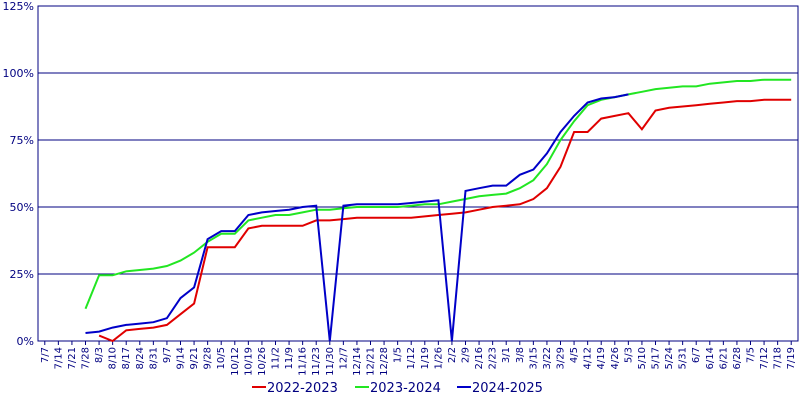 This screenshot has width=800, height=400. I want to click on x-tick-label: 8/31, so click(153, 358).